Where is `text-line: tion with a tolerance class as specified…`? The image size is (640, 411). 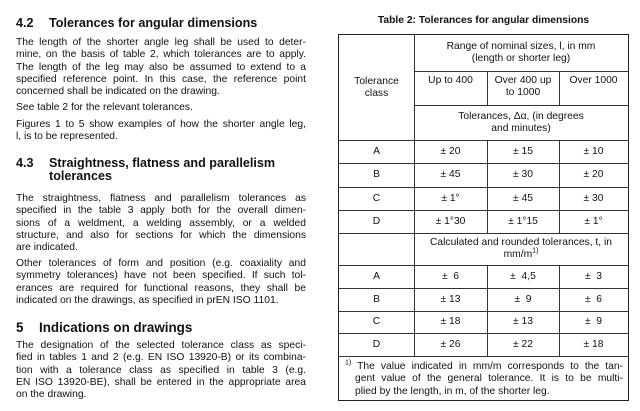 text-line: tion with a tolerance class as specified… is located at coordinates (161, 370).